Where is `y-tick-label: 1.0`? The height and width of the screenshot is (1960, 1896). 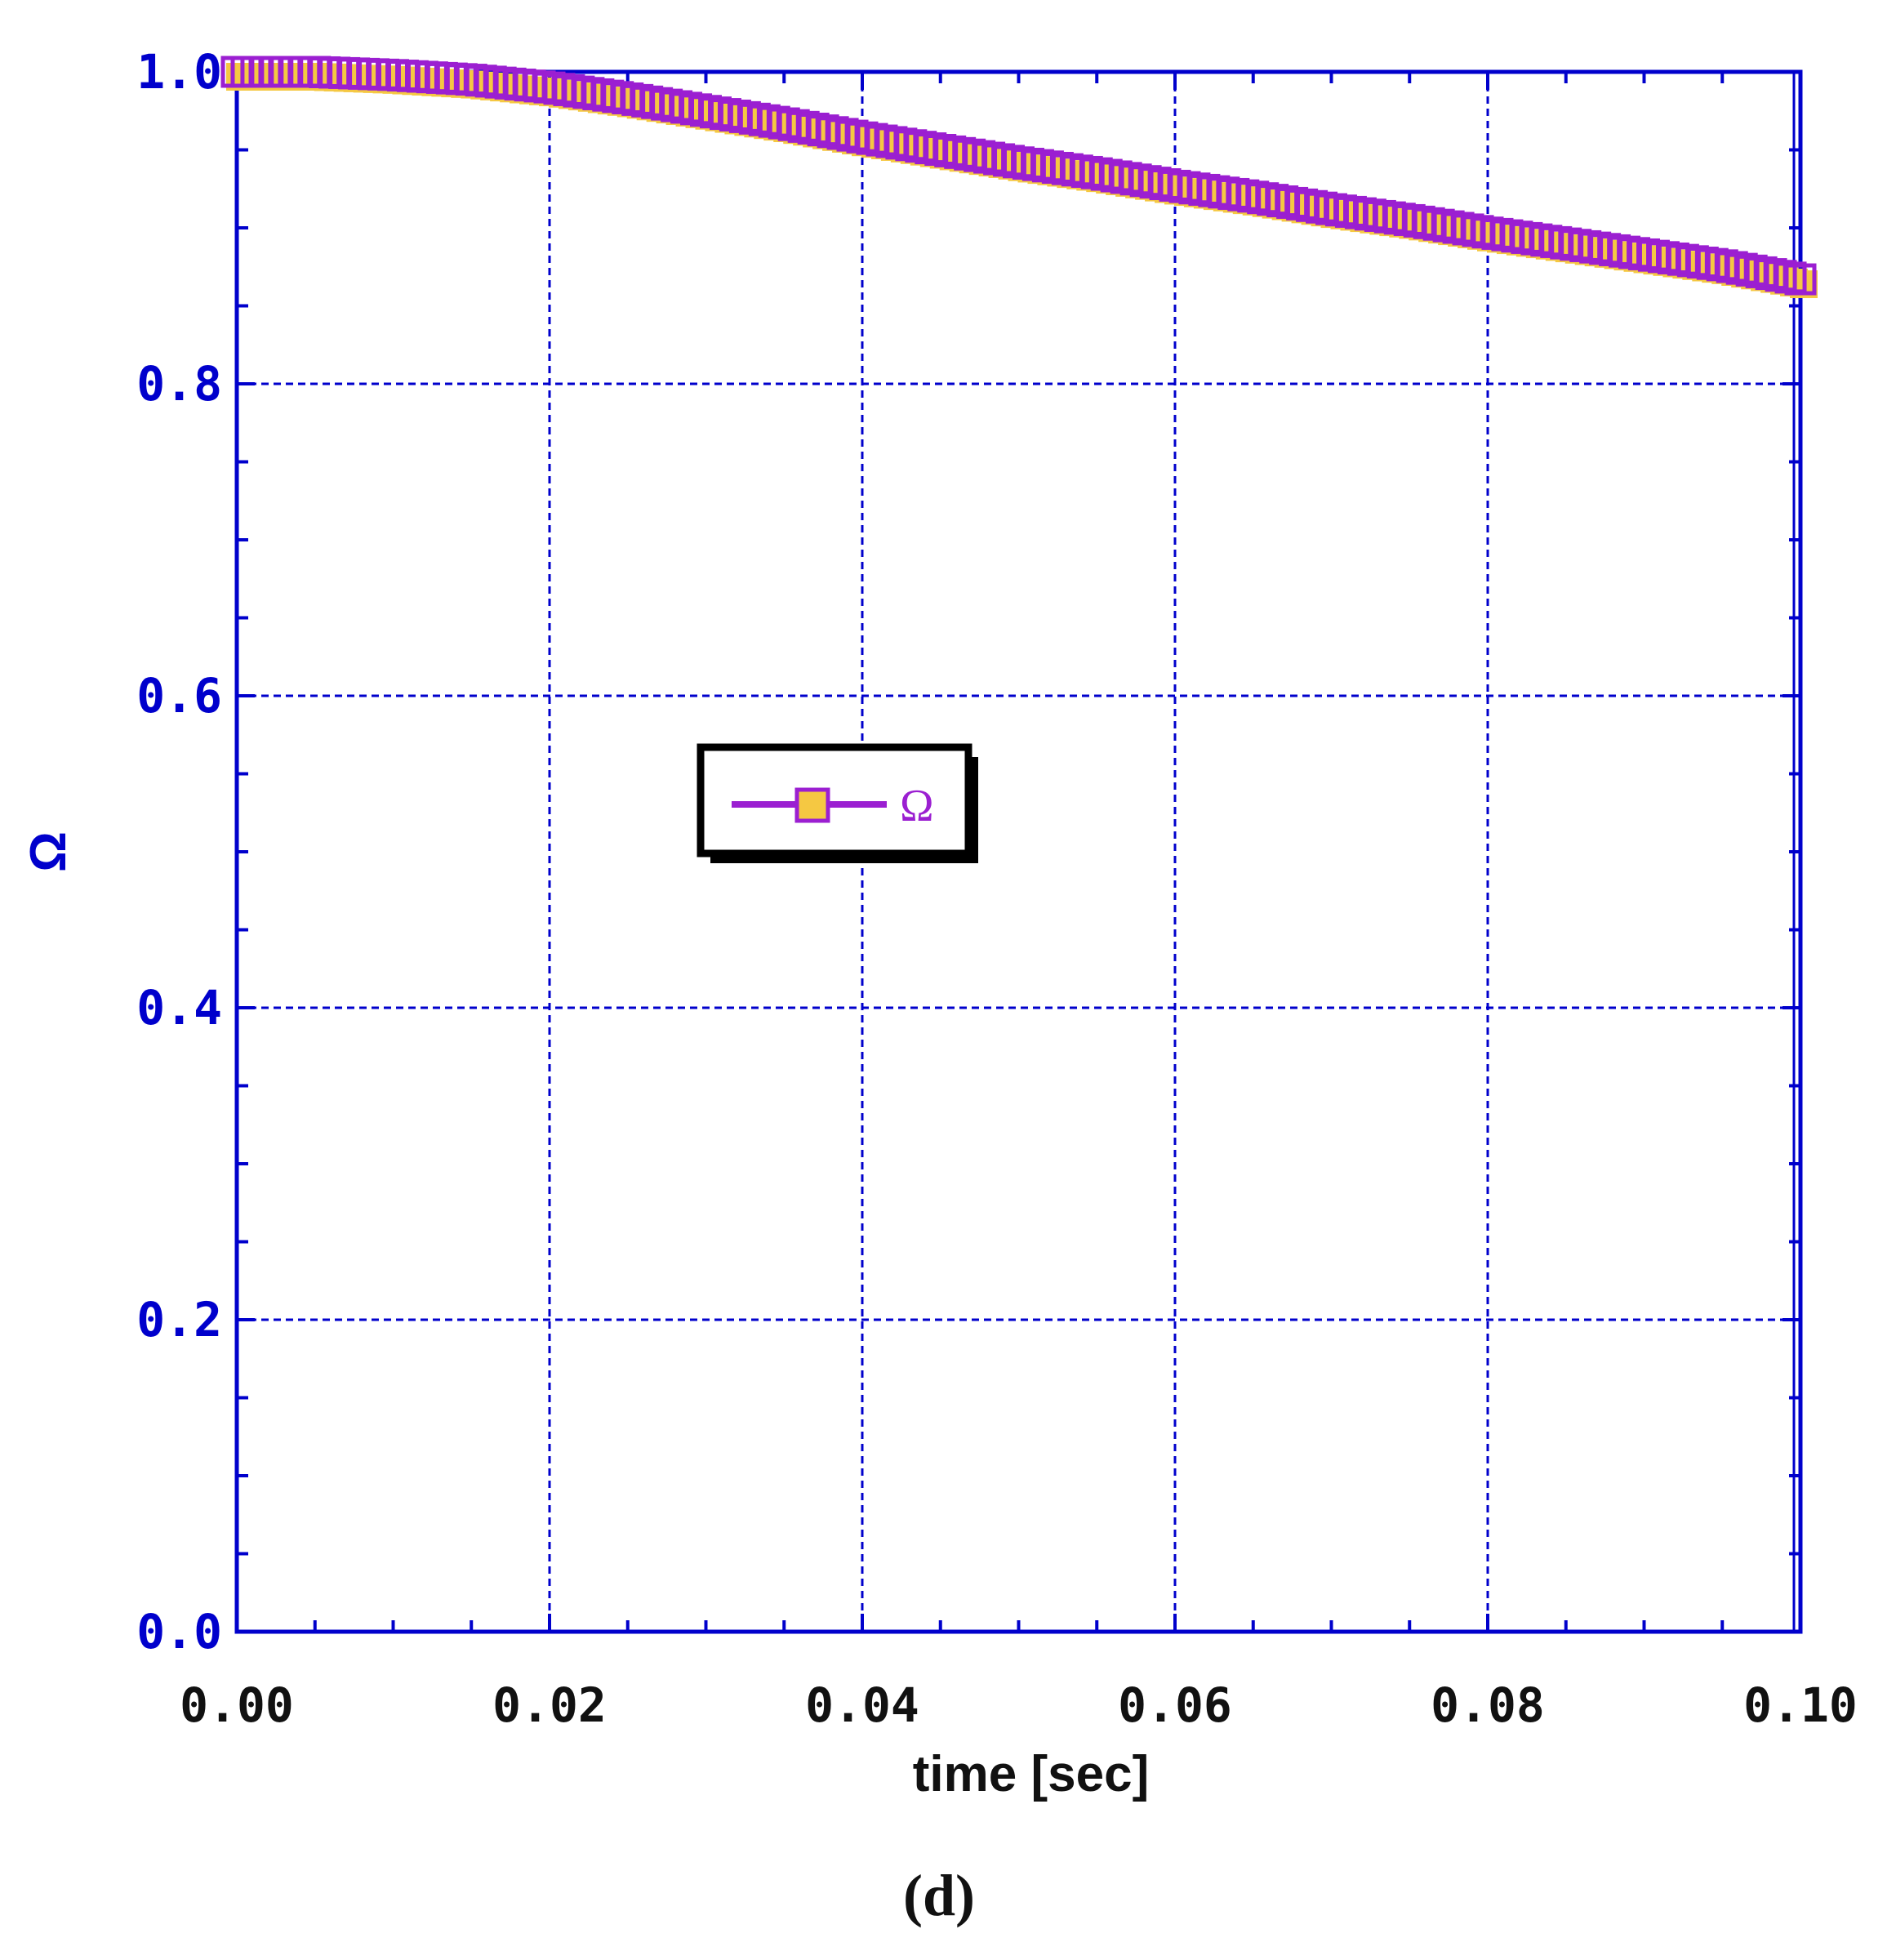 y-tick-label: 1.0 is located at coordinates (179, 72).